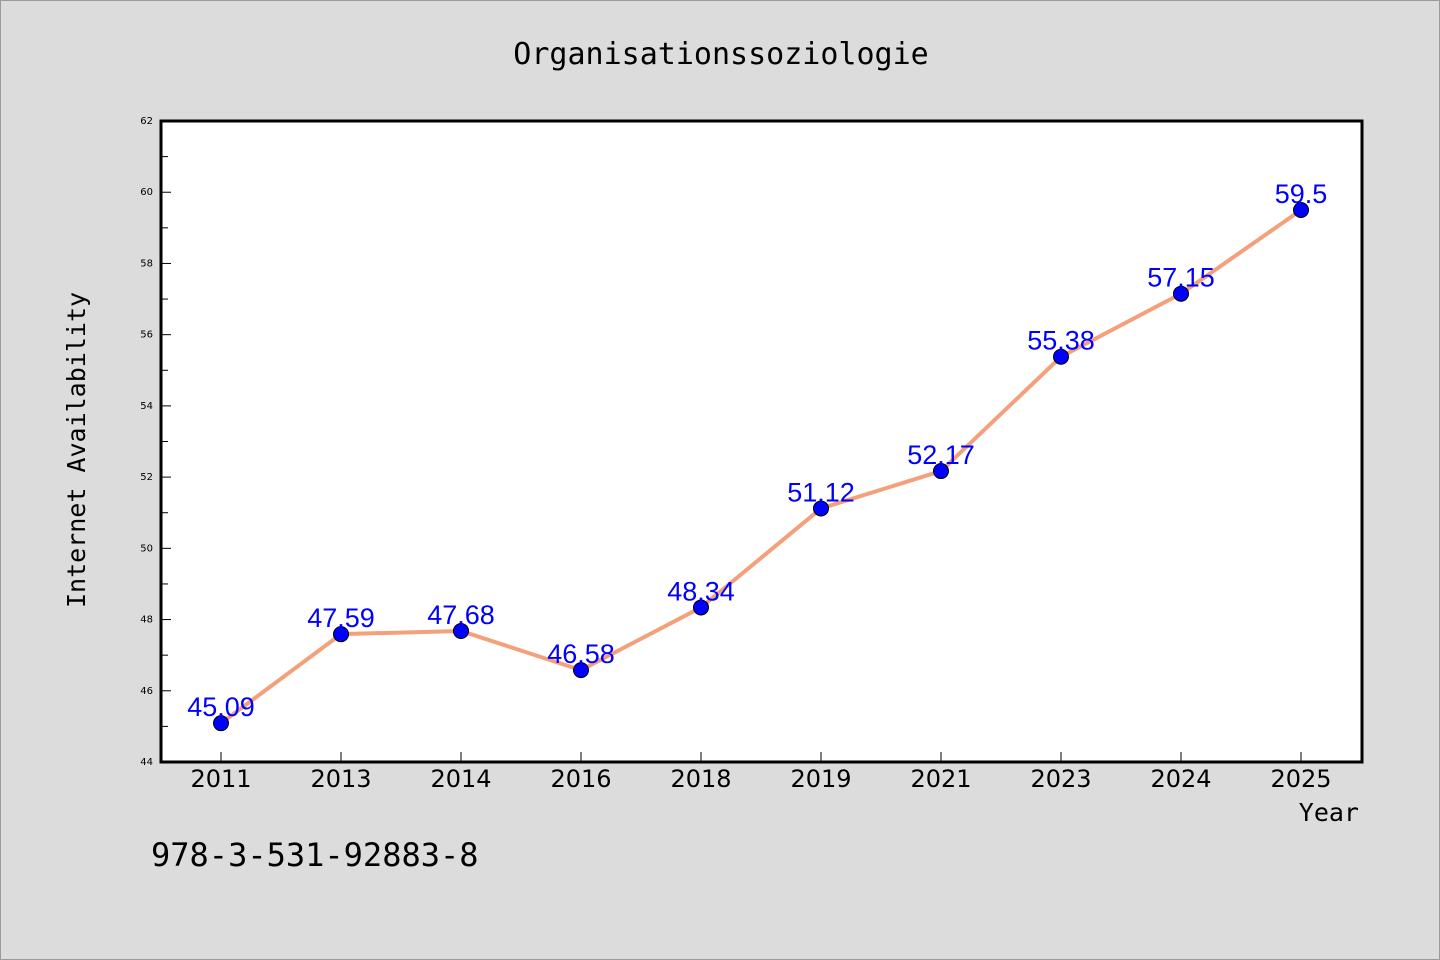  Describe the element at coordinates (146, 121) in the screenshot. I see `y-tick-label: 62` at that location.